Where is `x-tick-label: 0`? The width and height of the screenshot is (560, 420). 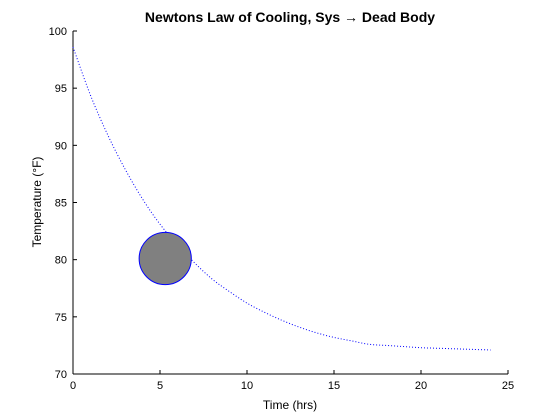 x-tick-label: 0 is located at coordinates (73, 386).